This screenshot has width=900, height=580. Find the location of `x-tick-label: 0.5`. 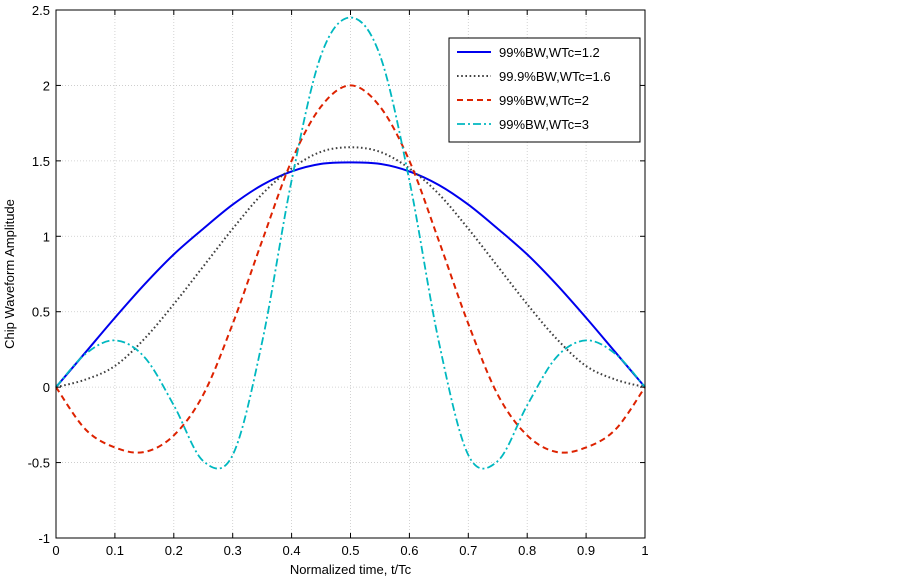

x-tick-label: 0.5 is located at coordinates (350, 550).